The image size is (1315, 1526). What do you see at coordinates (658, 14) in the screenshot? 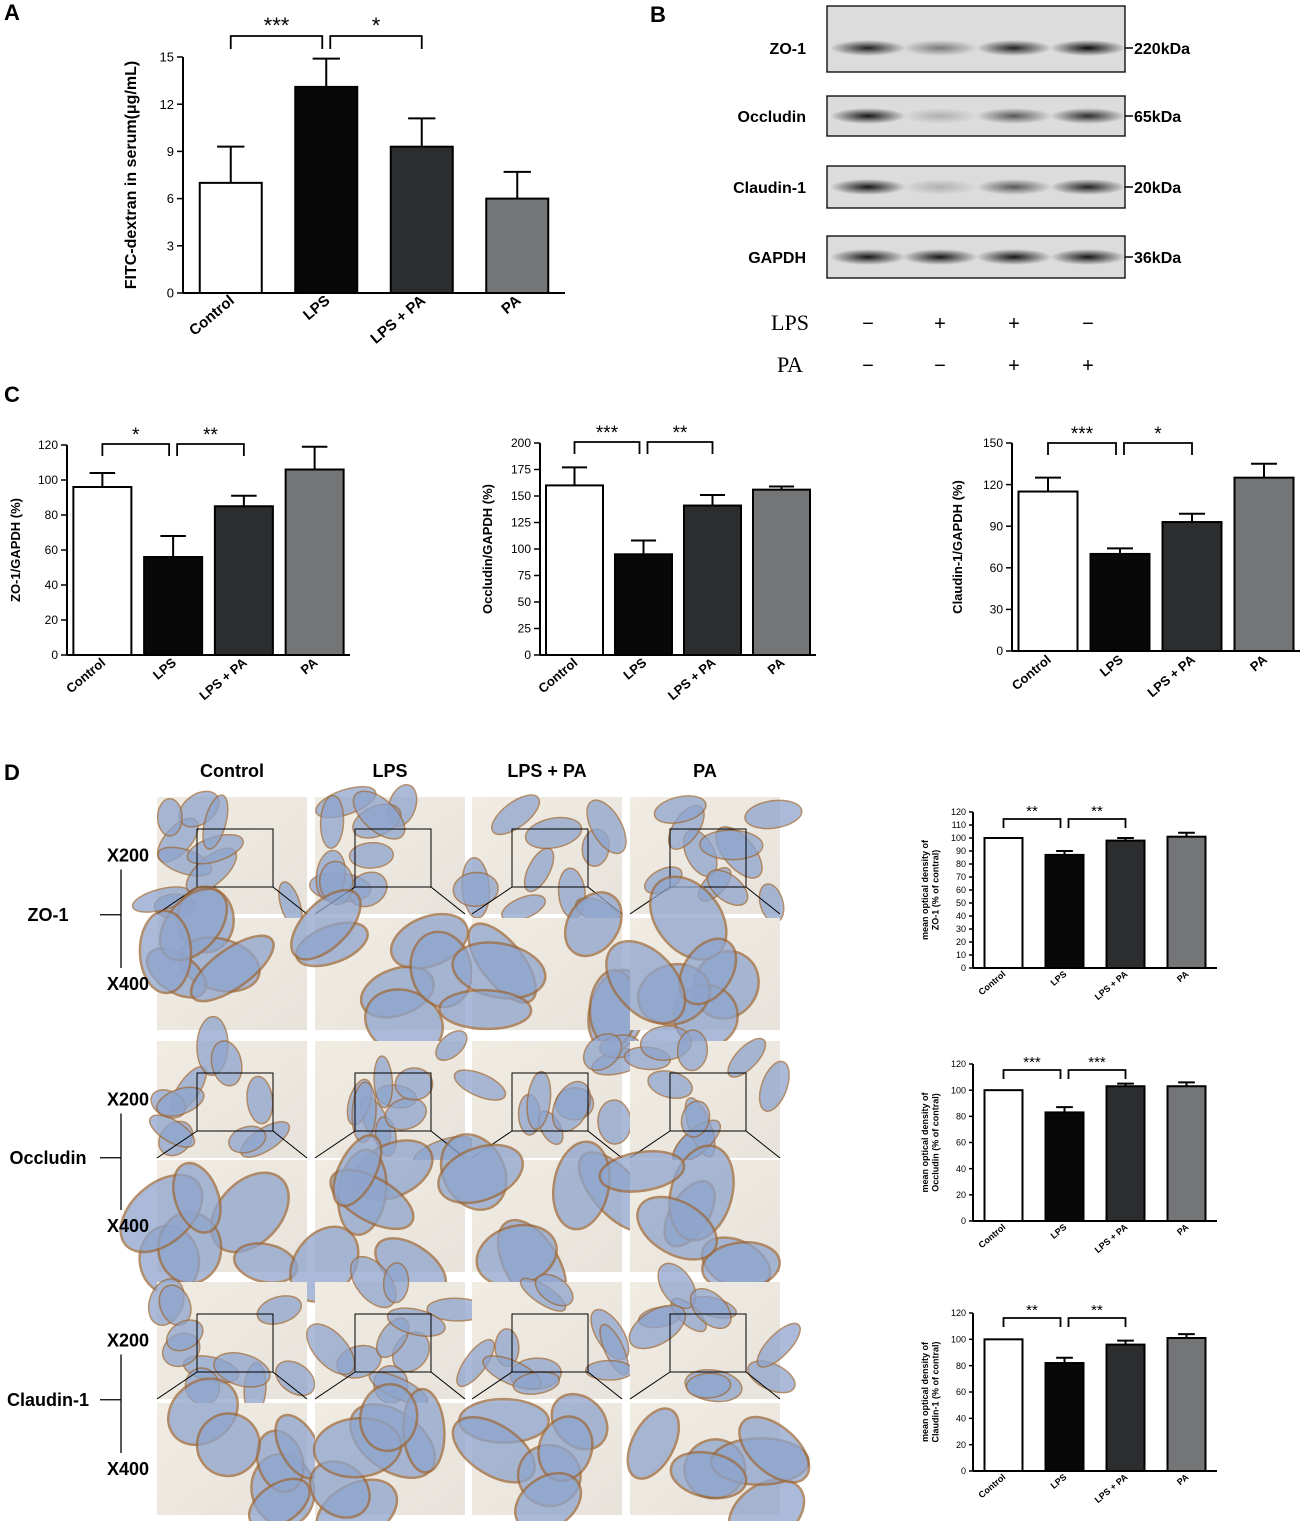
I see `panel-label-b: B` at bounding box center [658, 14].